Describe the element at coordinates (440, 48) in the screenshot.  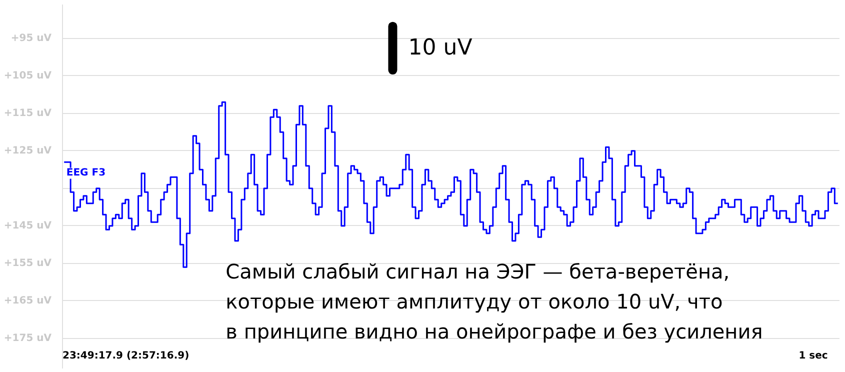
I see `annotation: 10 uV` at that location.